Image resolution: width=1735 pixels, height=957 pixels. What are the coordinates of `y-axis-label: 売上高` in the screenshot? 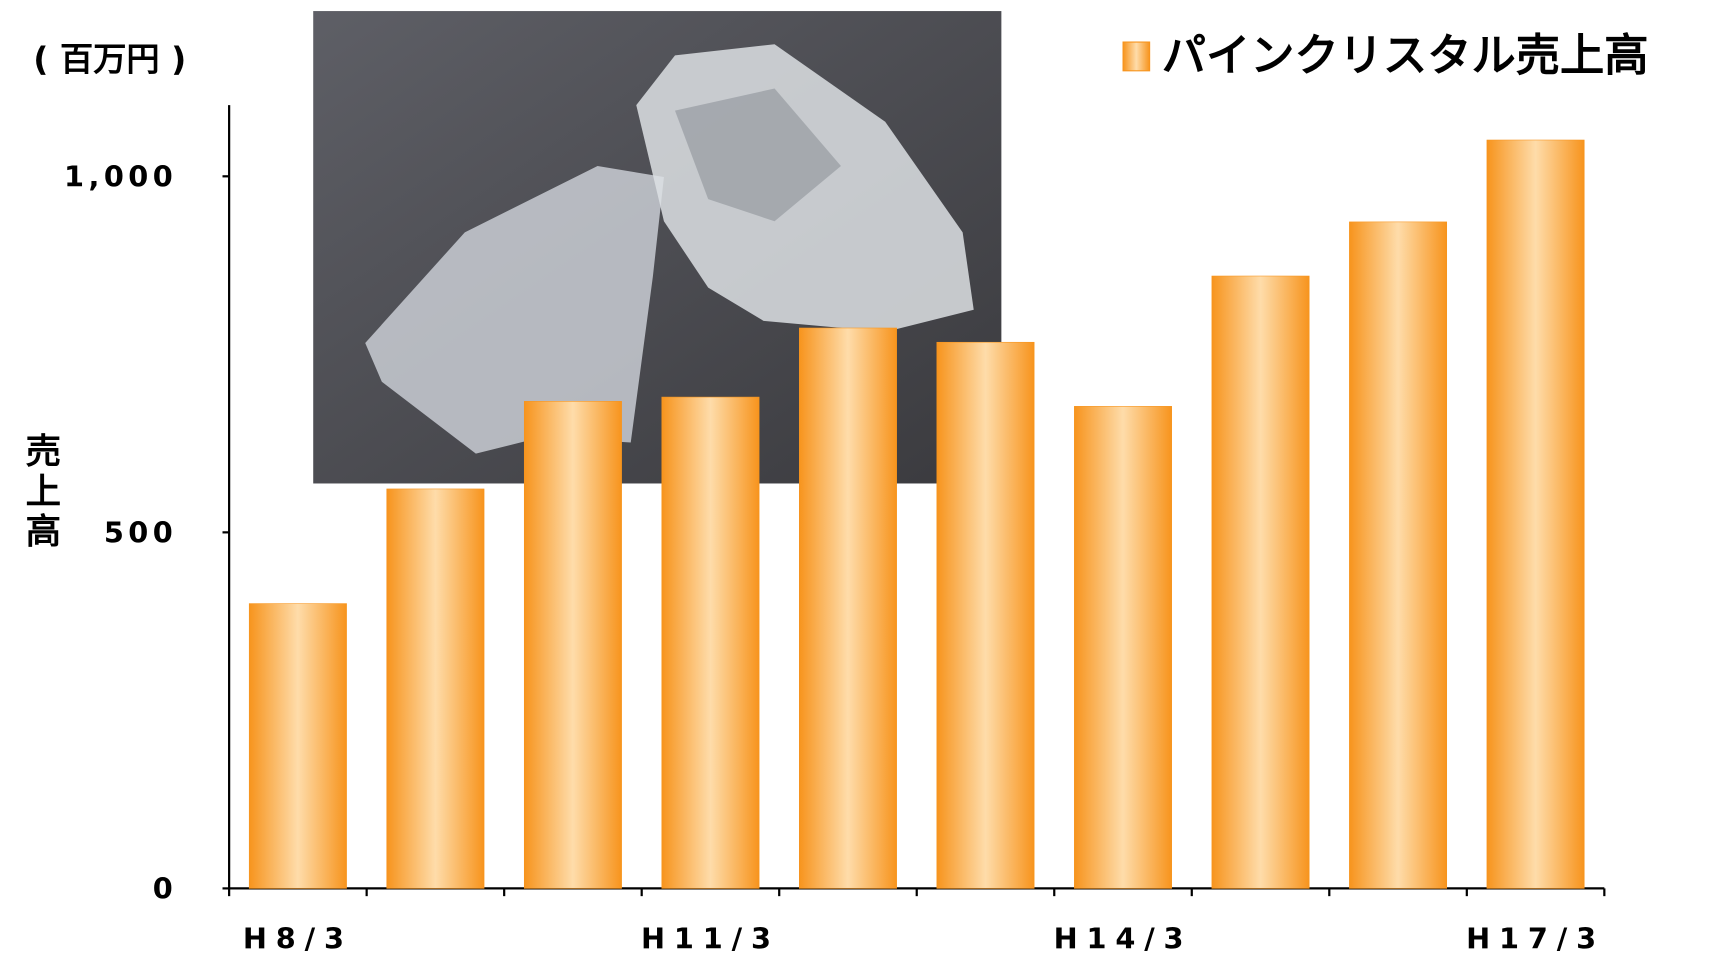 It's located at (40, 492).